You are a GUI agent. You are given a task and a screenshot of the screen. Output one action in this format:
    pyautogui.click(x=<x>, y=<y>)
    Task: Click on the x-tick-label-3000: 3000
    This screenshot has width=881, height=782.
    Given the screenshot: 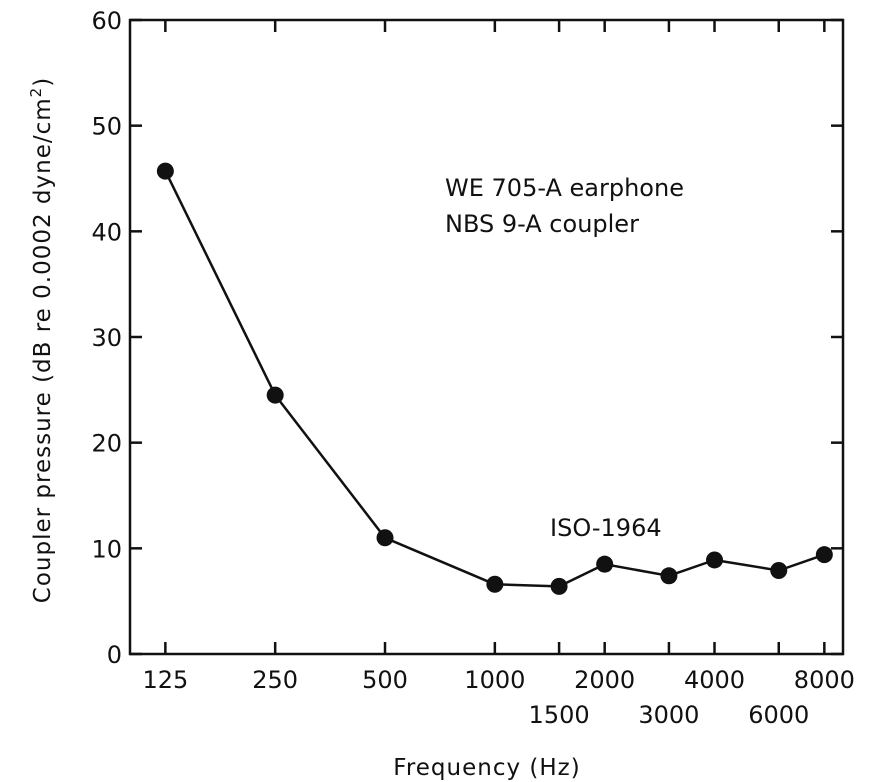 What is the action you would take?
    pyautogui.click(x=668, y=715)
    